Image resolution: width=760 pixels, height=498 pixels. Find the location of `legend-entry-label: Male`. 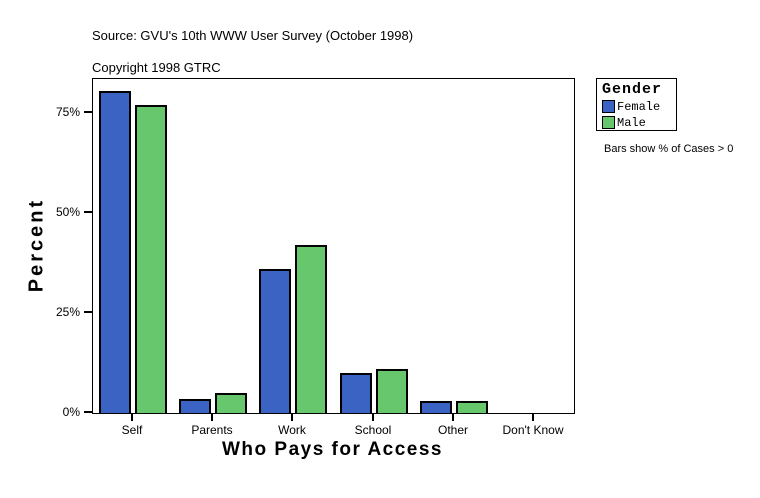

legend-entry-label: Male is located at coordinates (631, 122).